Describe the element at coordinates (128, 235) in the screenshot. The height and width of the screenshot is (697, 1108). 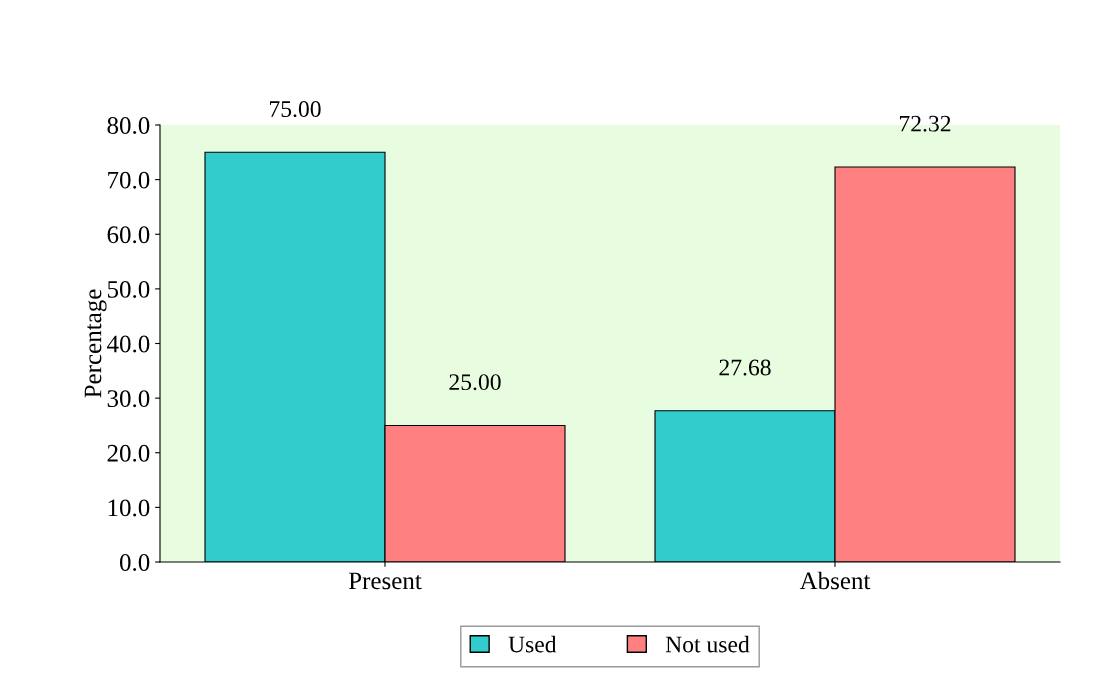
I see `y-tick-label: 60.0` at that location.